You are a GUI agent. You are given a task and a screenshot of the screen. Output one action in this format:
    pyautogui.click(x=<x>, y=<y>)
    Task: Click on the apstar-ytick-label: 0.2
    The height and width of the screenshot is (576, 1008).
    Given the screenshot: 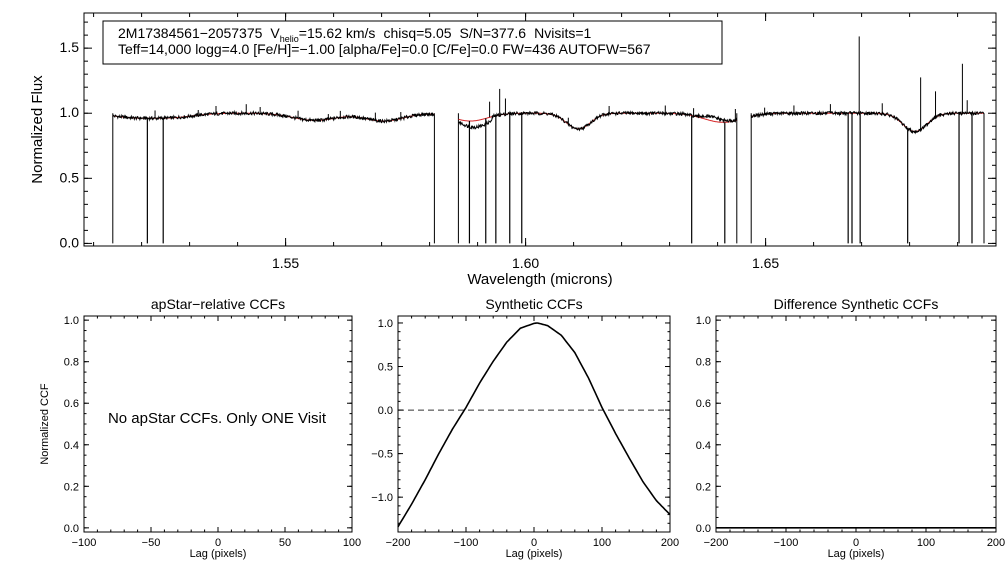 What is the action you would take?
    pyautogui.click(x=71, y=487)
    